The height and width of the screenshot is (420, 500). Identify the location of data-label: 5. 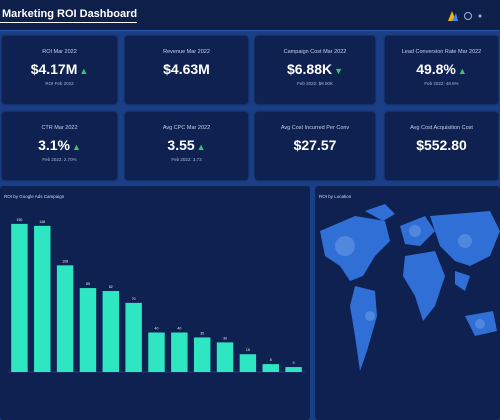
(294, 363).